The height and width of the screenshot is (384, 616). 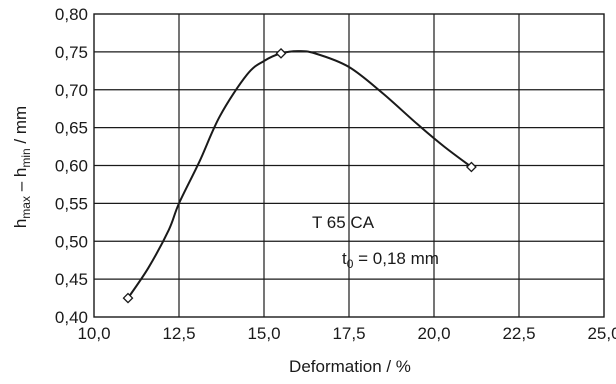 What do you see at coordinates (71, 241) in the screenshot?
I see `y-tick-label: 0,50` at bounding box center [71, 241].